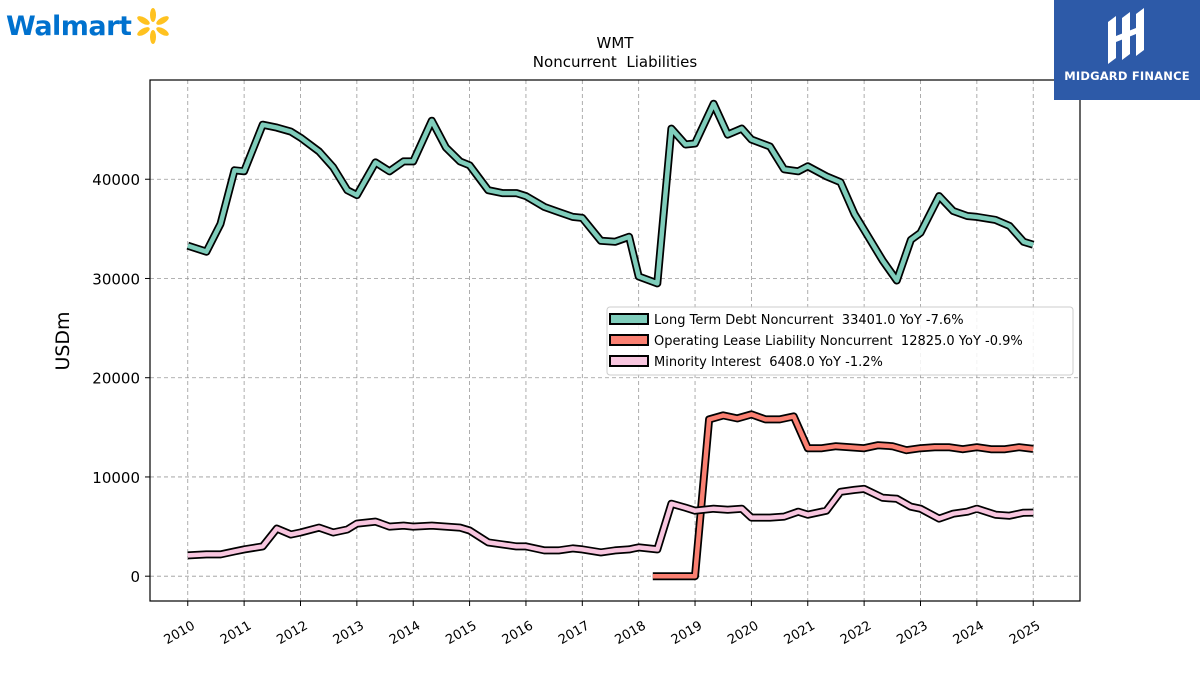 The image size is (1200, 675). Describe the element at coordinates (768, 362) in the screenshot. I see `legend-label-2: Minority Interest 6408.0 YoY -1.2%` at that location.